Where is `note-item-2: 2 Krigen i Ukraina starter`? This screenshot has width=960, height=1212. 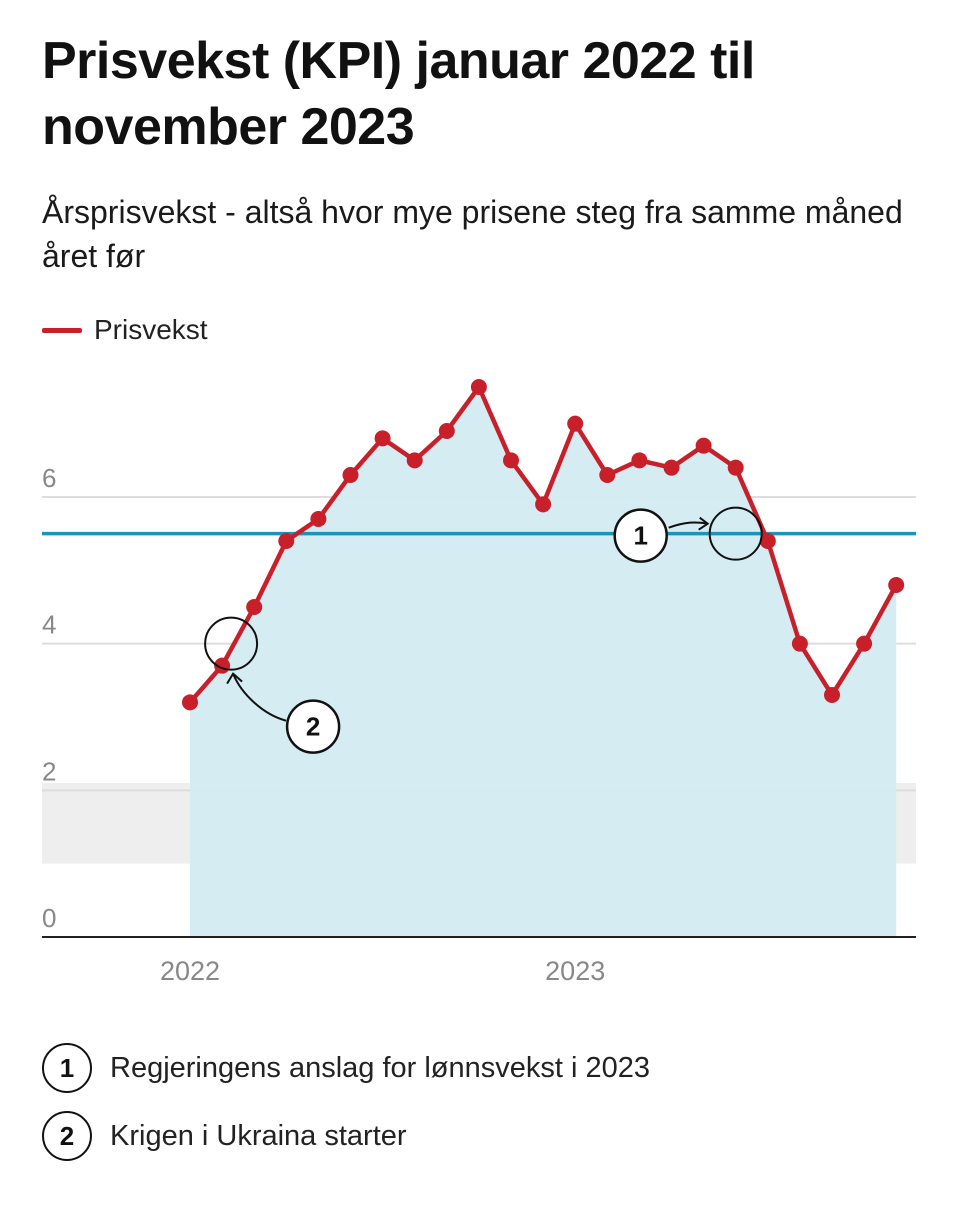 note-item-2: 2 Krigen i Ukraina starter is located at coordinates (482, 1136).